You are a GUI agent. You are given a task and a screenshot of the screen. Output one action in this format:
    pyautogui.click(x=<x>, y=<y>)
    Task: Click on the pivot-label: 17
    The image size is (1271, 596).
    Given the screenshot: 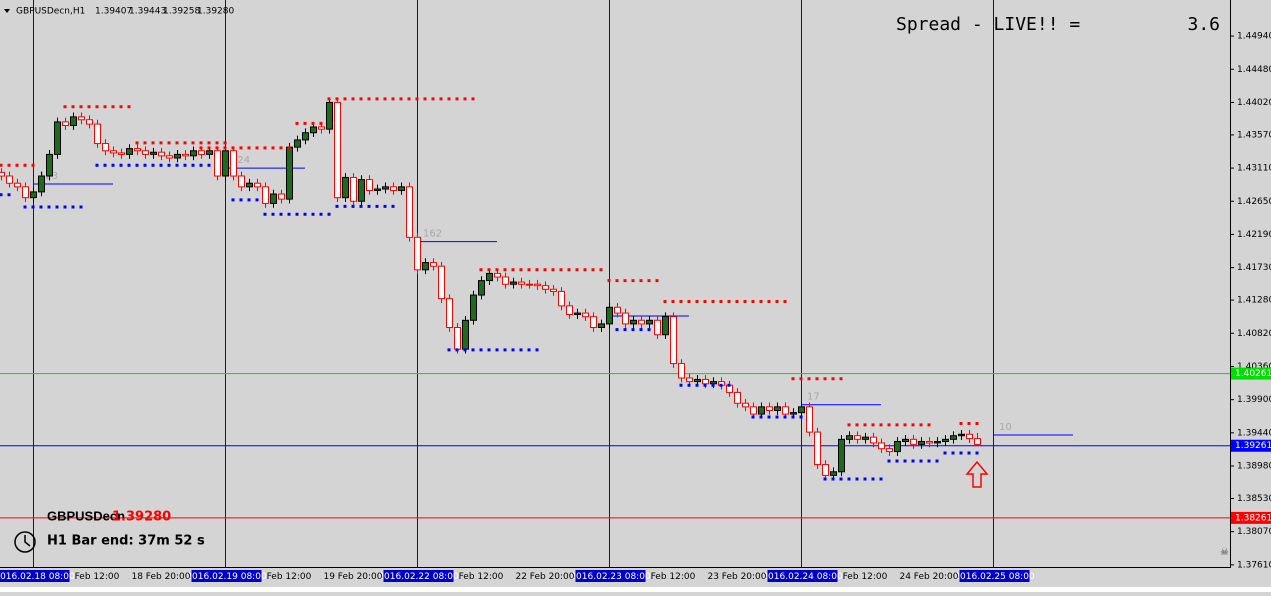 What is the action you would take?
    pyautogui.click(x=813, y=397)
    